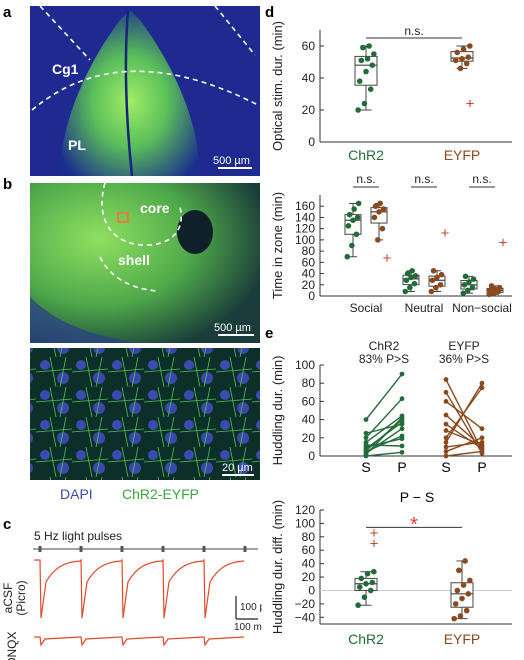  Describe the element at coordinates (401, 467) in the screenshot. I see `x-tick-label: P` at that location.